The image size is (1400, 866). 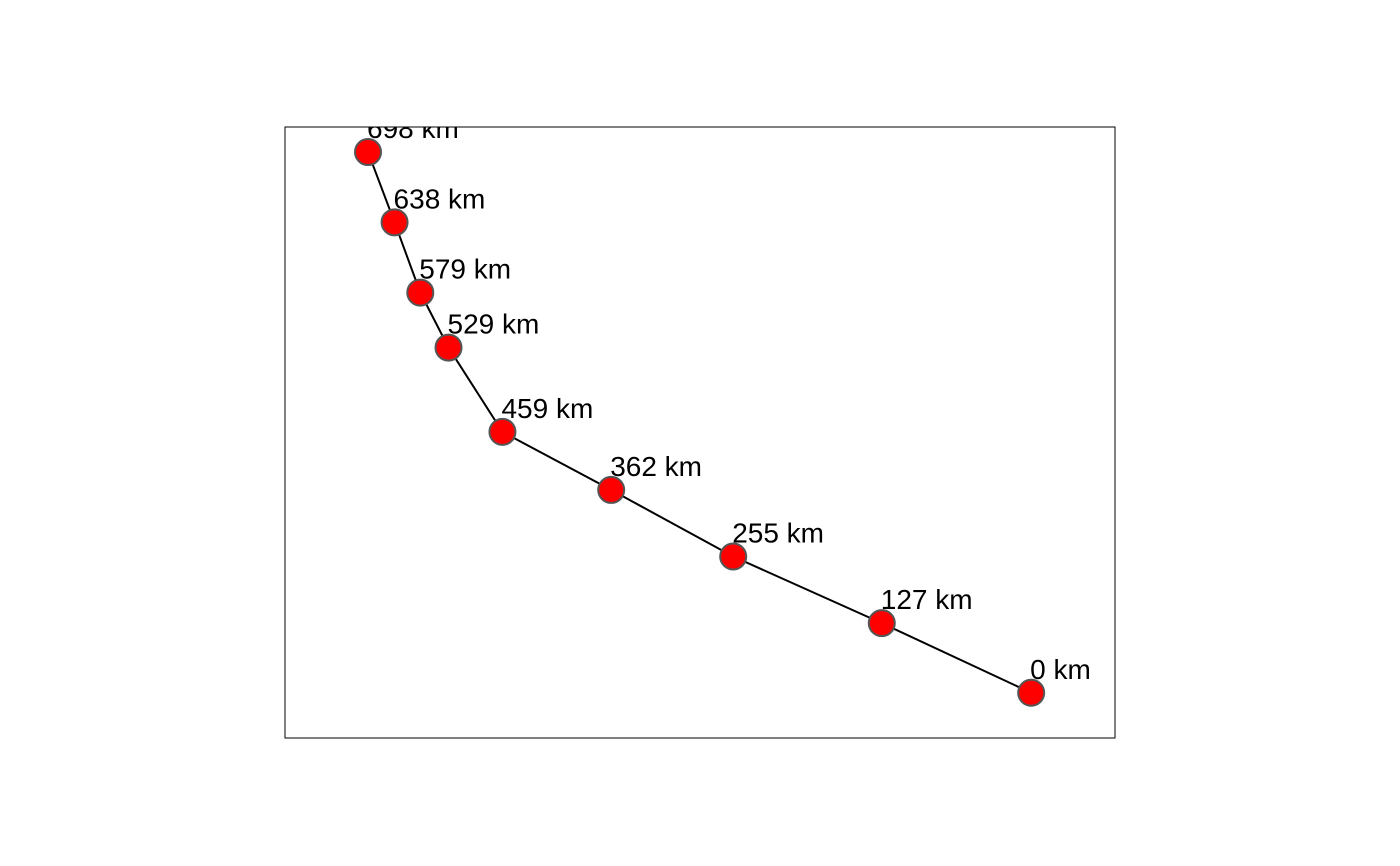 What do you see at coordinates (1060, 669) in the screenshot?
I see `track-point-label: 0 km` at bounding box center [1060, 669].